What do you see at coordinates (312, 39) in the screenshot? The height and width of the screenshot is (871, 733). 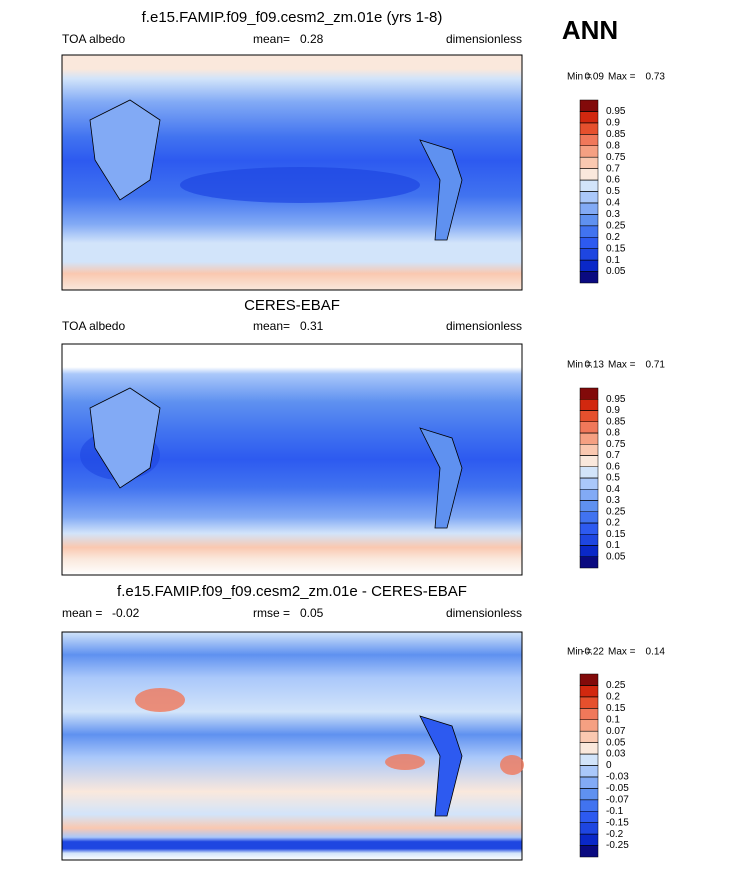 I see `center-value: 0.28` at bounding box center [312, 39].